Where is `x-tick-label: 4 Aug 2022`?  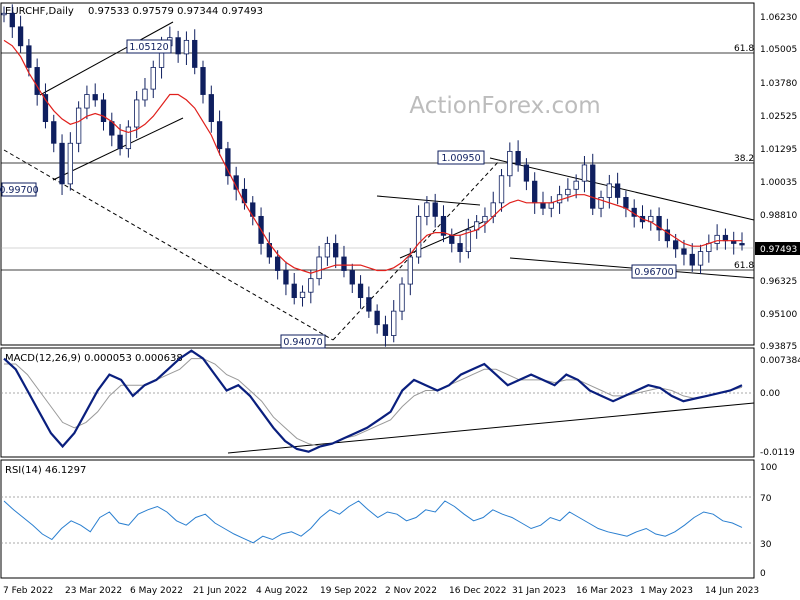 x-tick-label: 4 Aug 2022 is located at coordinates (282, 591).